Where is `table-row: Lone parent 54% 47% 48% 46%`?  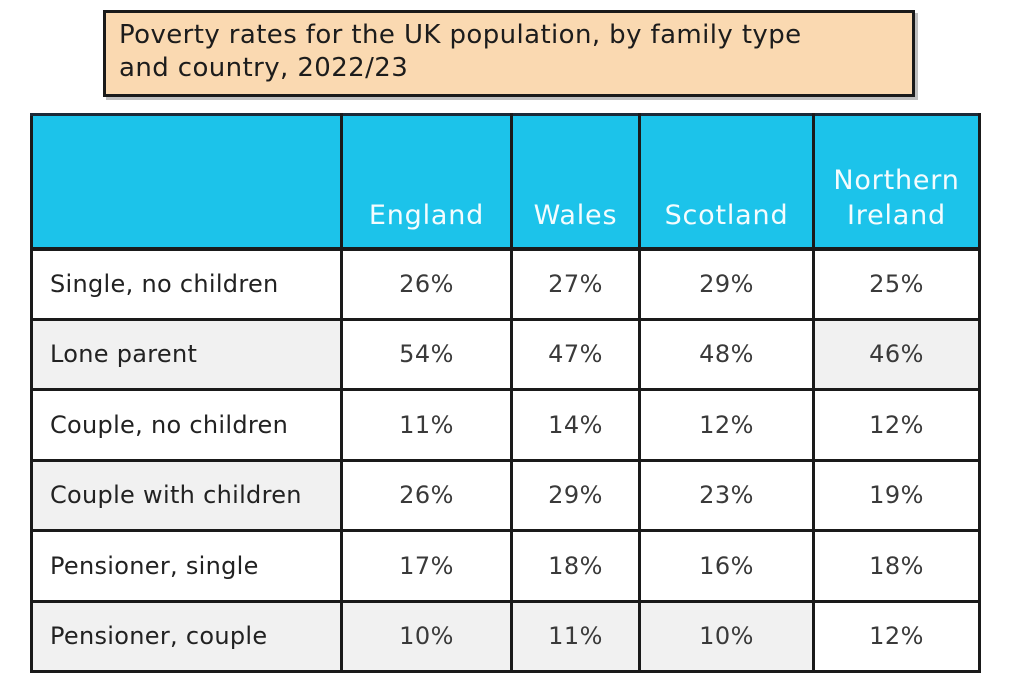
table-row: Lone parent 54% 47% 48% 46% is located at coordinates (505, 354).